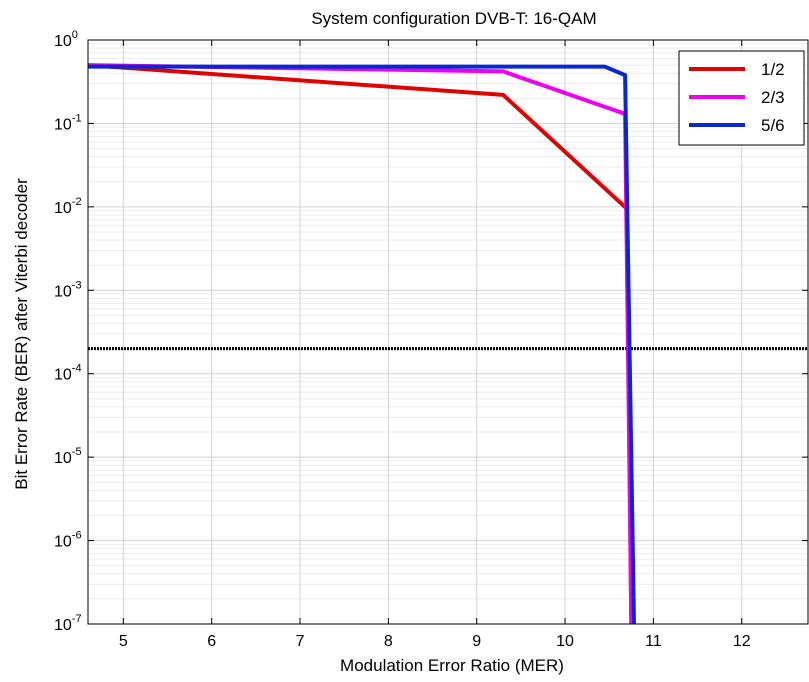 The width and height of the screenshot is (809, 682). I want to click on y-tick-exponent: -3, so click(77, 285).